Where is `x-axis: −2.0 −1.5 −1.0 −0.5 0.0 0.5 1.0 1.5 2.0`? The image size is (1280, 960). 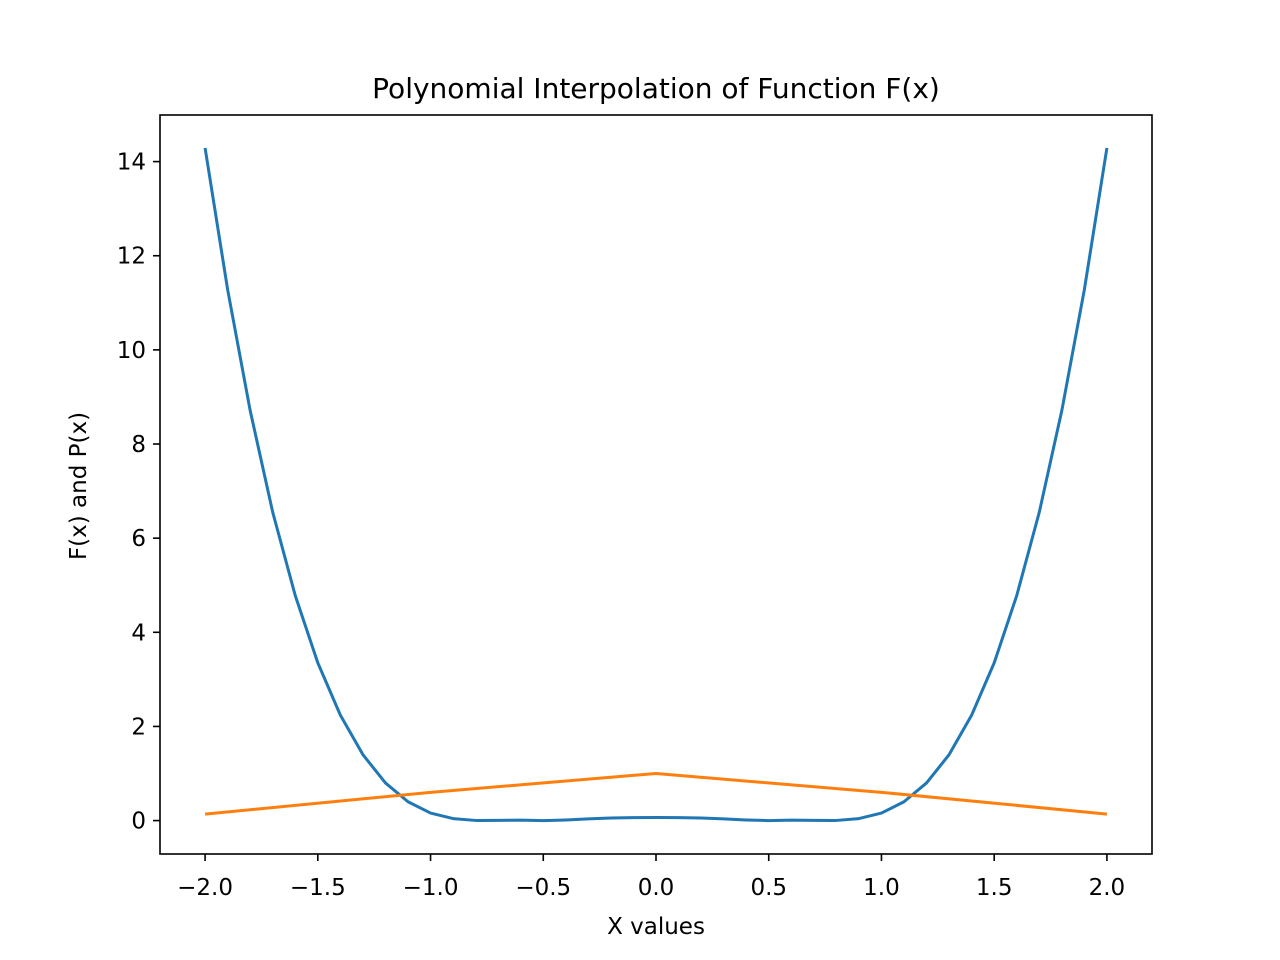
x-axis: −2.0 −1.5 −1.0 −0.5 0.0 0.5 1.0 1.5 2.0 is located at coordinates (651, 877).